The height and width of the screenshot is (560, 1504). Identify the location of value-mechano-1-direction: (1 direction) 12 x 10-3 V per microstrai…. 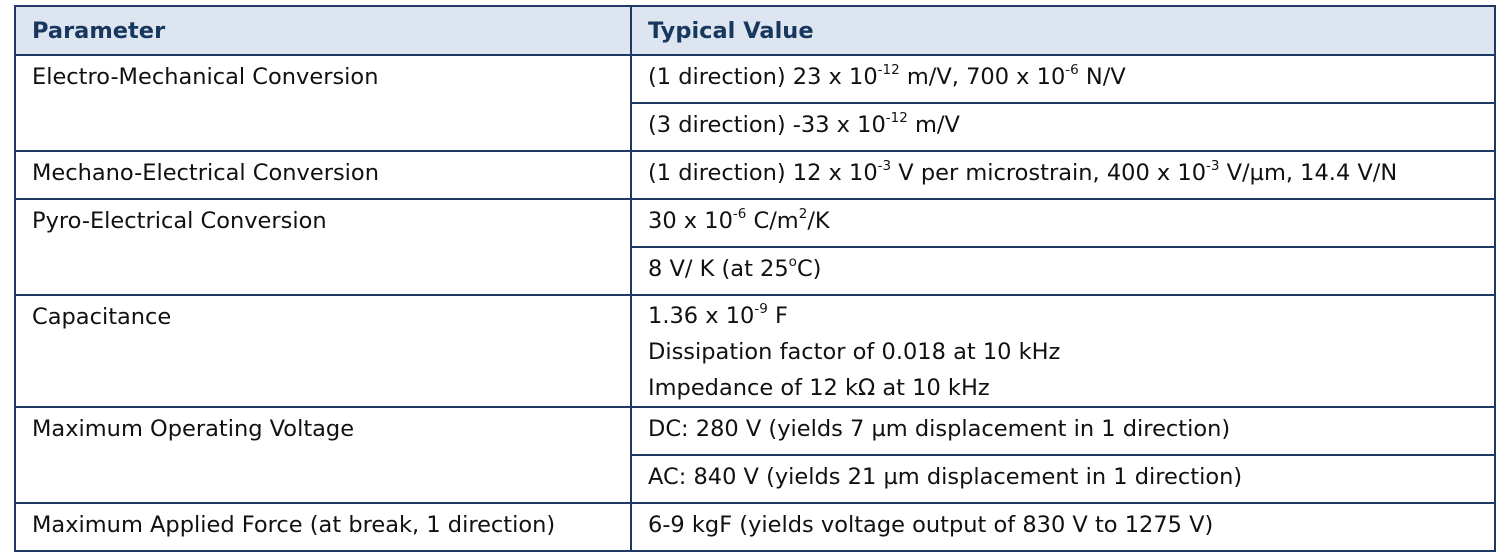
(1063, 175).